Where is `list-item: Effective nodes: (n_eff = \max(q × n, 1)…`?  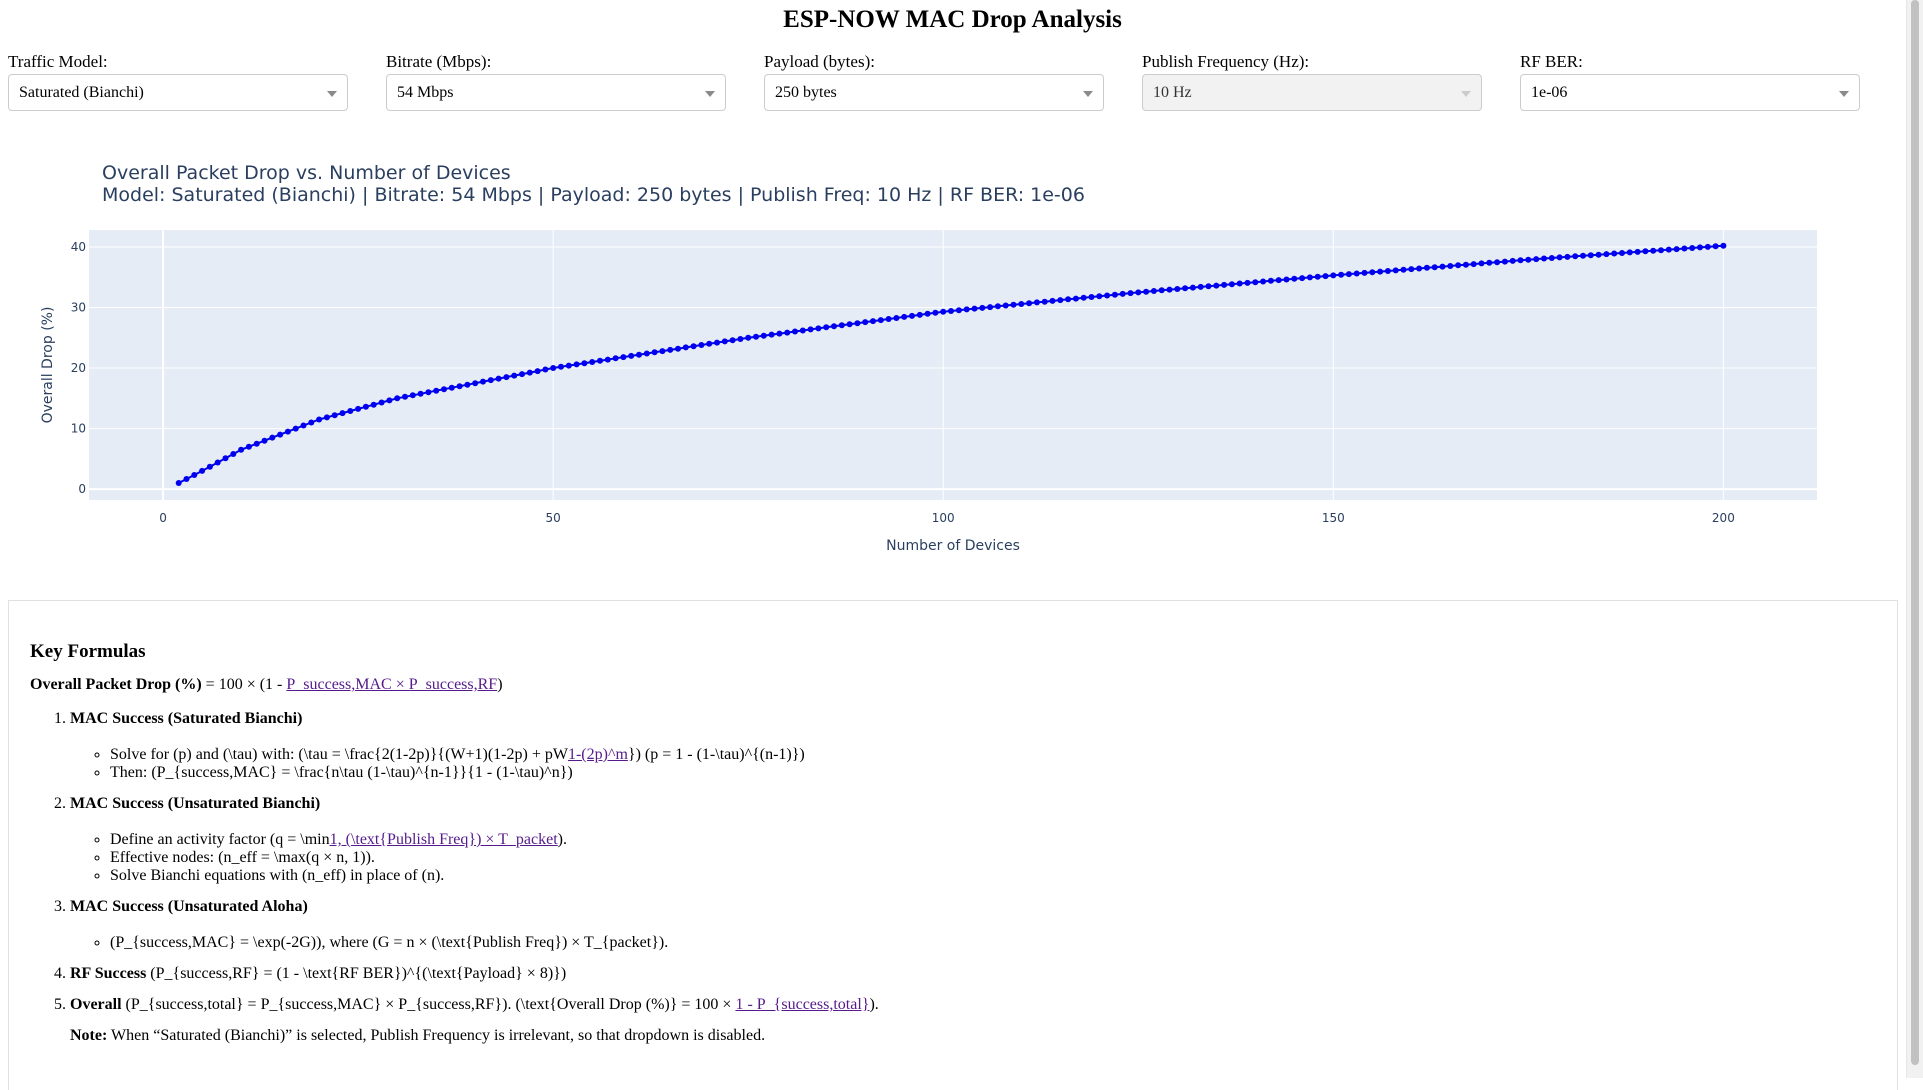
list-item: Effective nodes: (n_eff = \max(q × n, 1)… is located at coordinates (1003, 858).